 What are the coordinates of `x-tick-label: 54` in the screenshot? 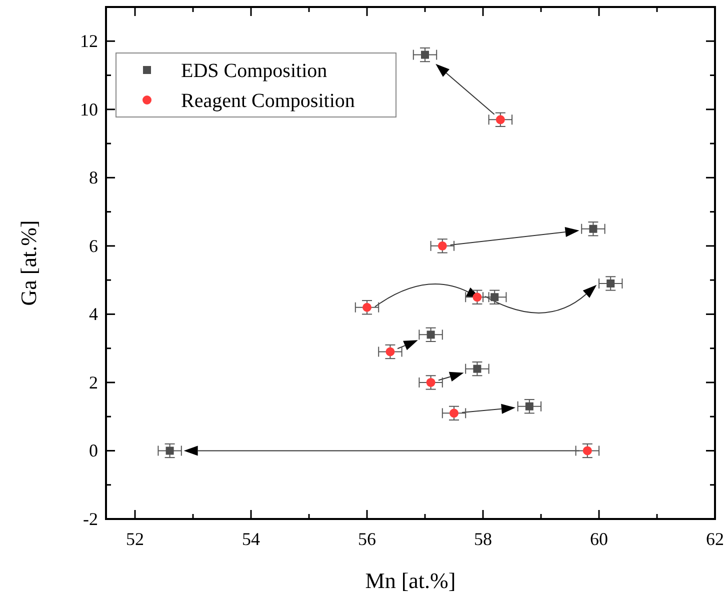 It's located at (251, 539).